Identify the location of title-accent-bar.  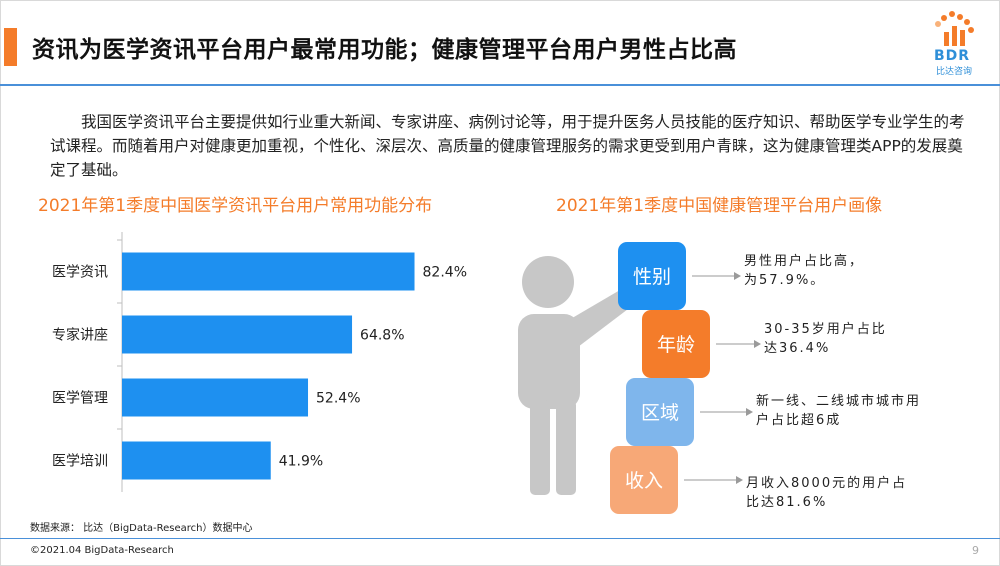
(10, 47).